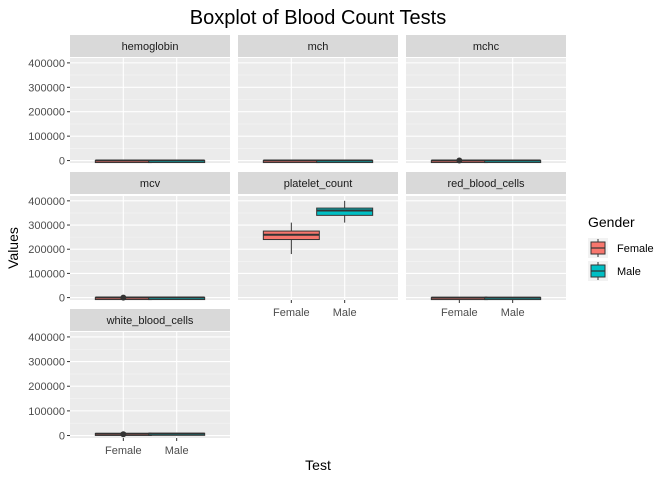 The image size is (672, 480). I want to click on facet-strip-label: white_blood_cells, so click(150, 321).